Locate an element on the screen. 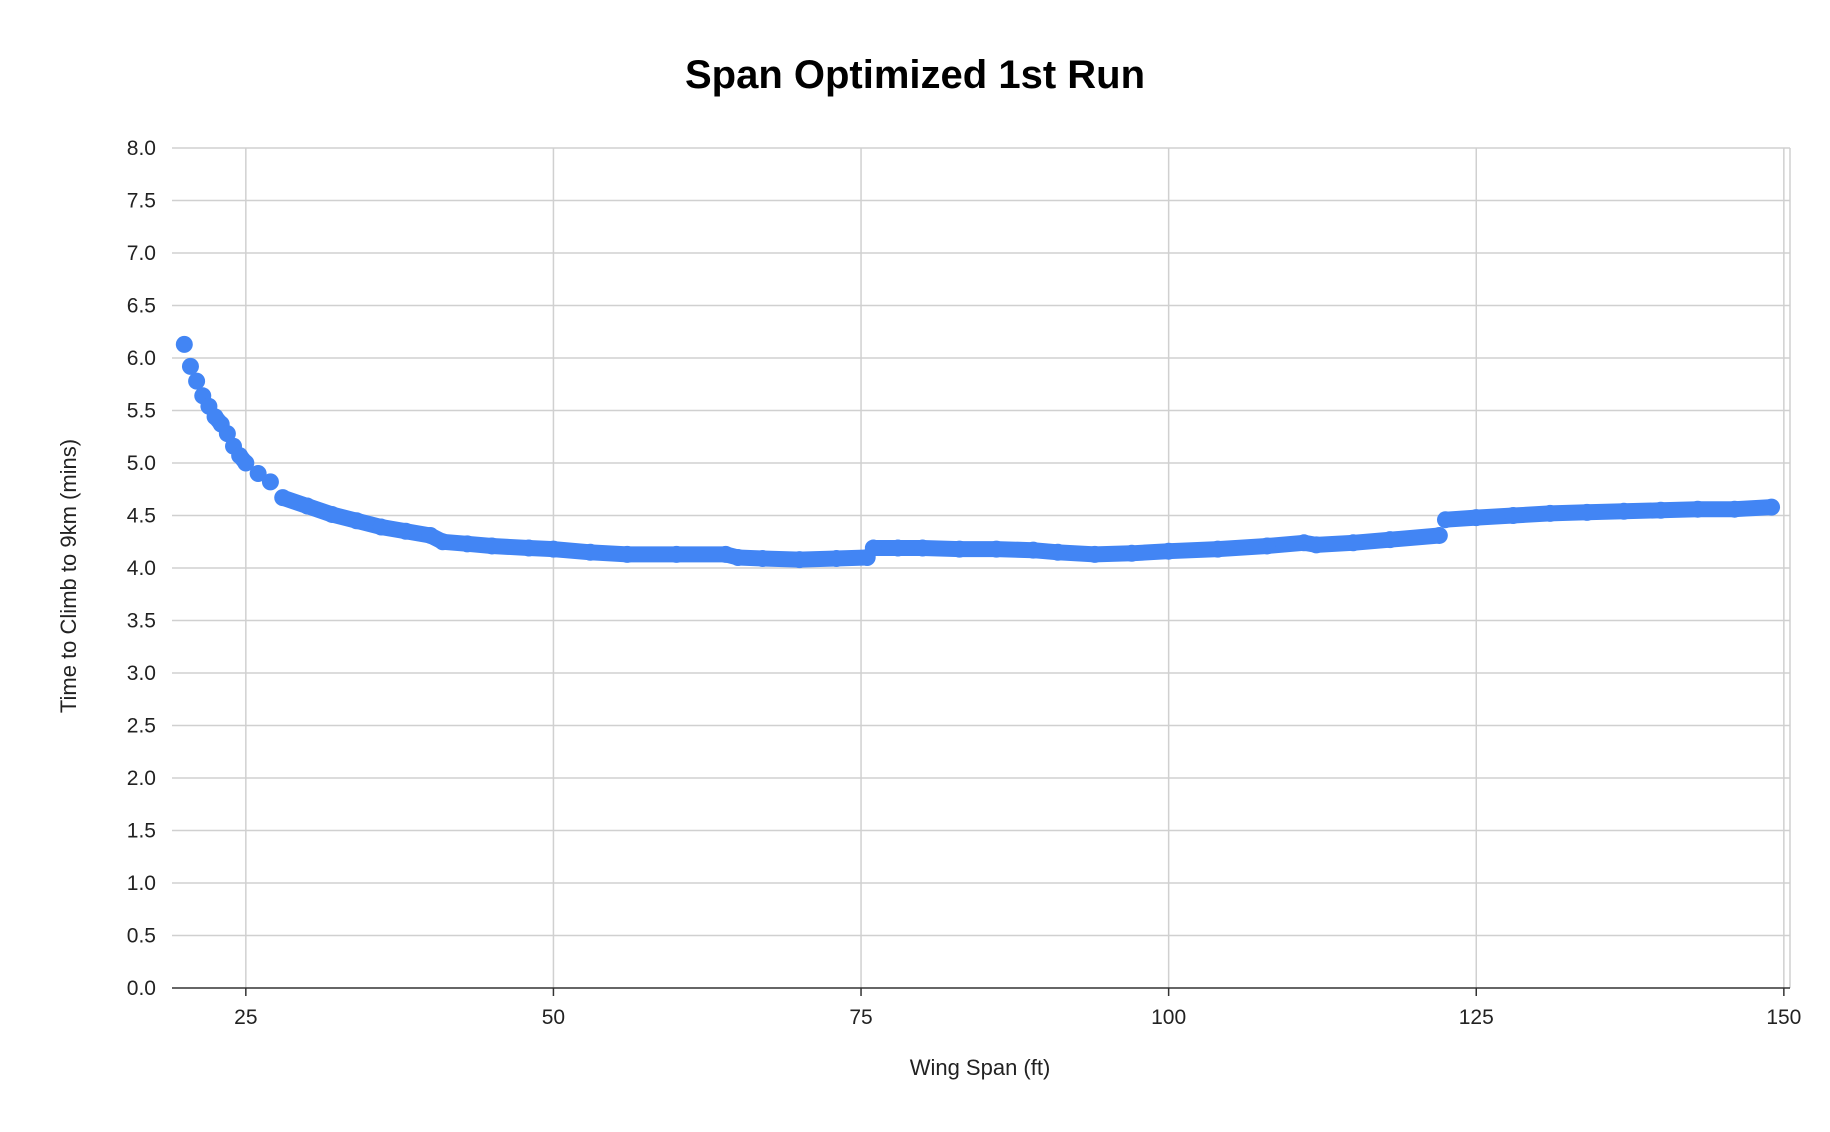 Image resolution: width=1830 pixels, height=1132 pixels. y-tick-label: 7.5 is located at coordinates (141, 201).